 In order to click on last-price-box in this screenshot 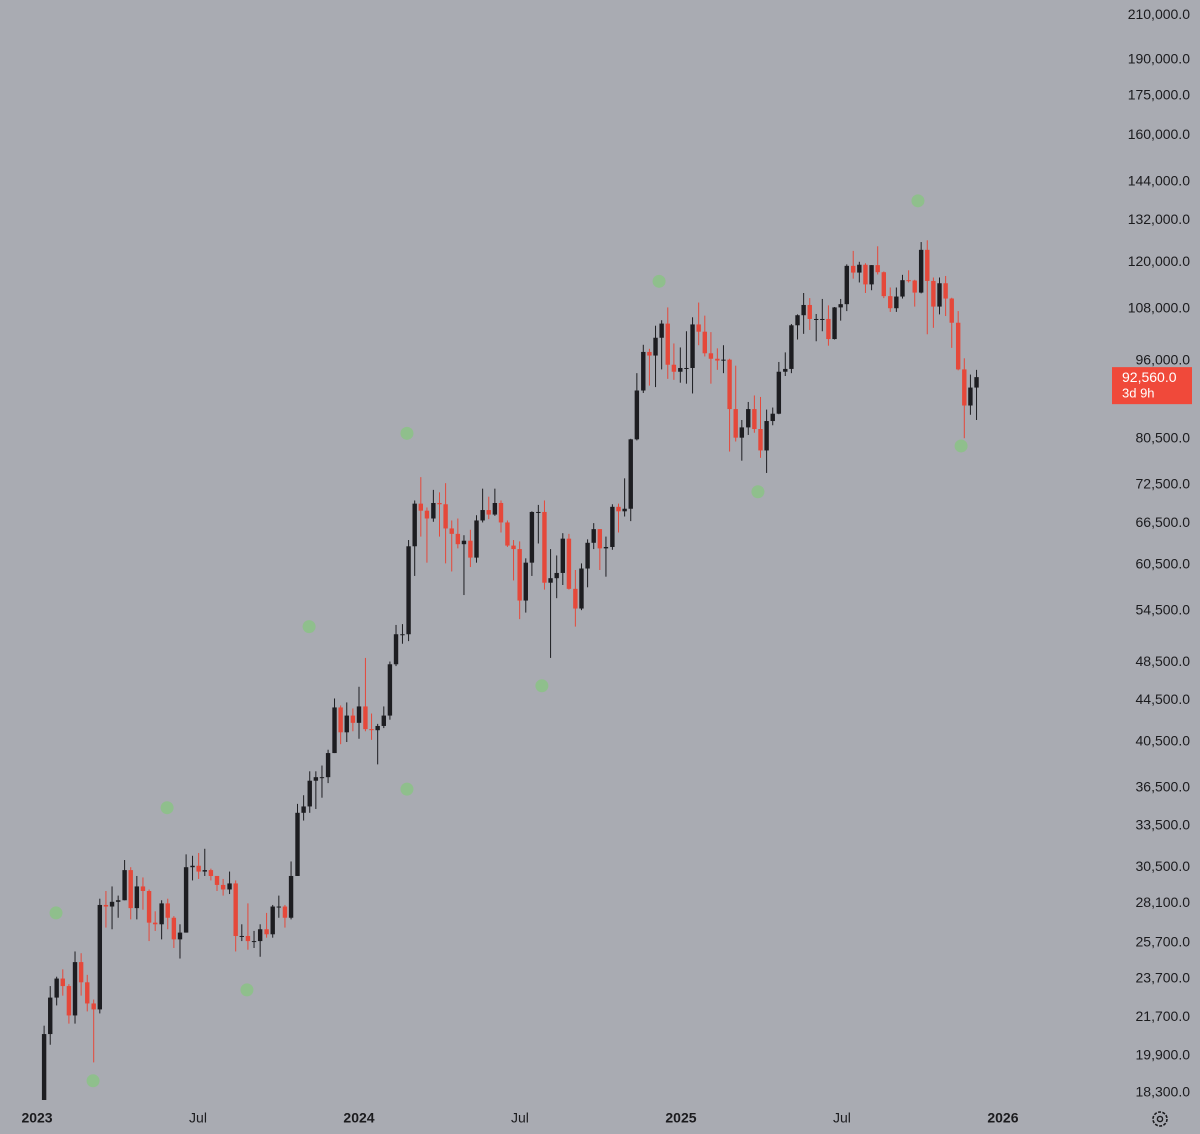, I will do `click(1152, 386)`.